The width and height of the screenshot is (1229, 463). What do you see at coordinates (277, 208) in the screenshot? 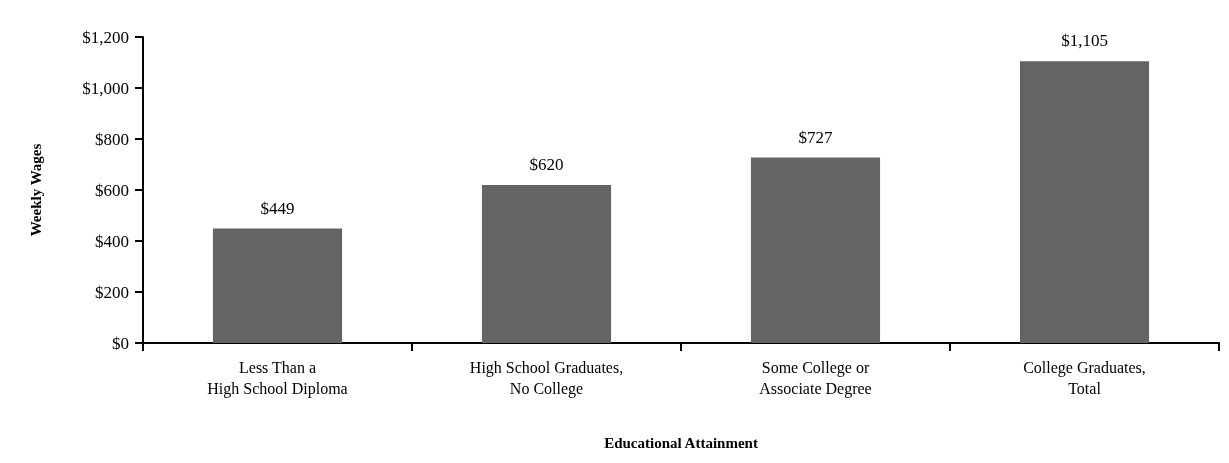
I see `data-label: $449` at bounding box center [277, 208].